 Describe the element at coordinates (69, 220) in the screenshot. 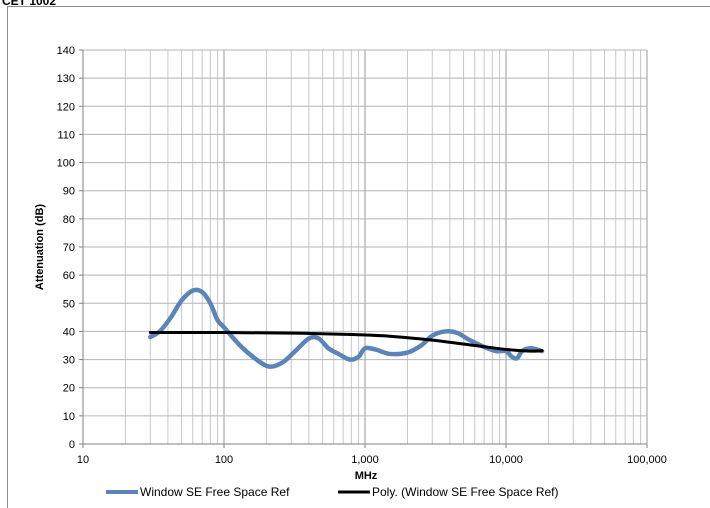

I see `y-tick-label: 80` at that location.